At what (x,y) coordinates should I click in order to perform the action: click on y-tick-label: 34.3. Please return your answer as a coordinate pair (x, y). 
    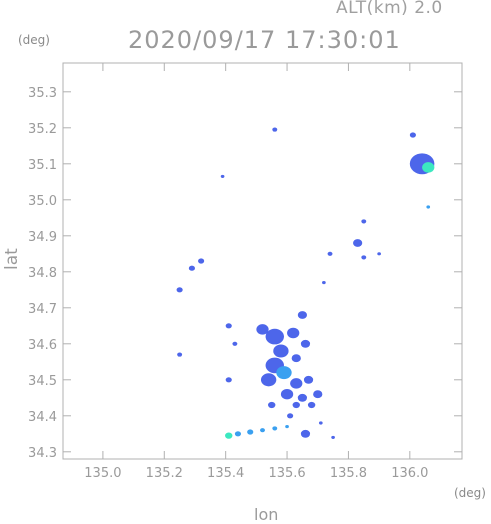
    Looking at the image, I should click on (42, 453).